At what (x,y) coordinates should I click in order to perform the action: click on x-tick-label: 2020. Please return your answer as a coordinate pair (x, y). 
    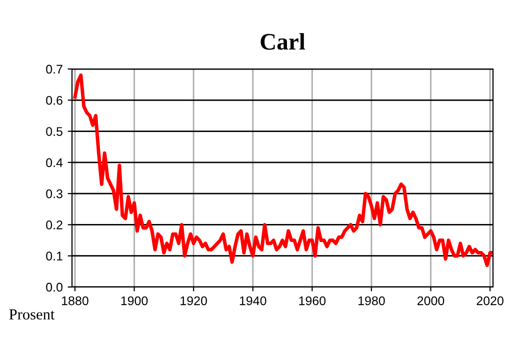
    Looking at the image, I should click on (490, 301).